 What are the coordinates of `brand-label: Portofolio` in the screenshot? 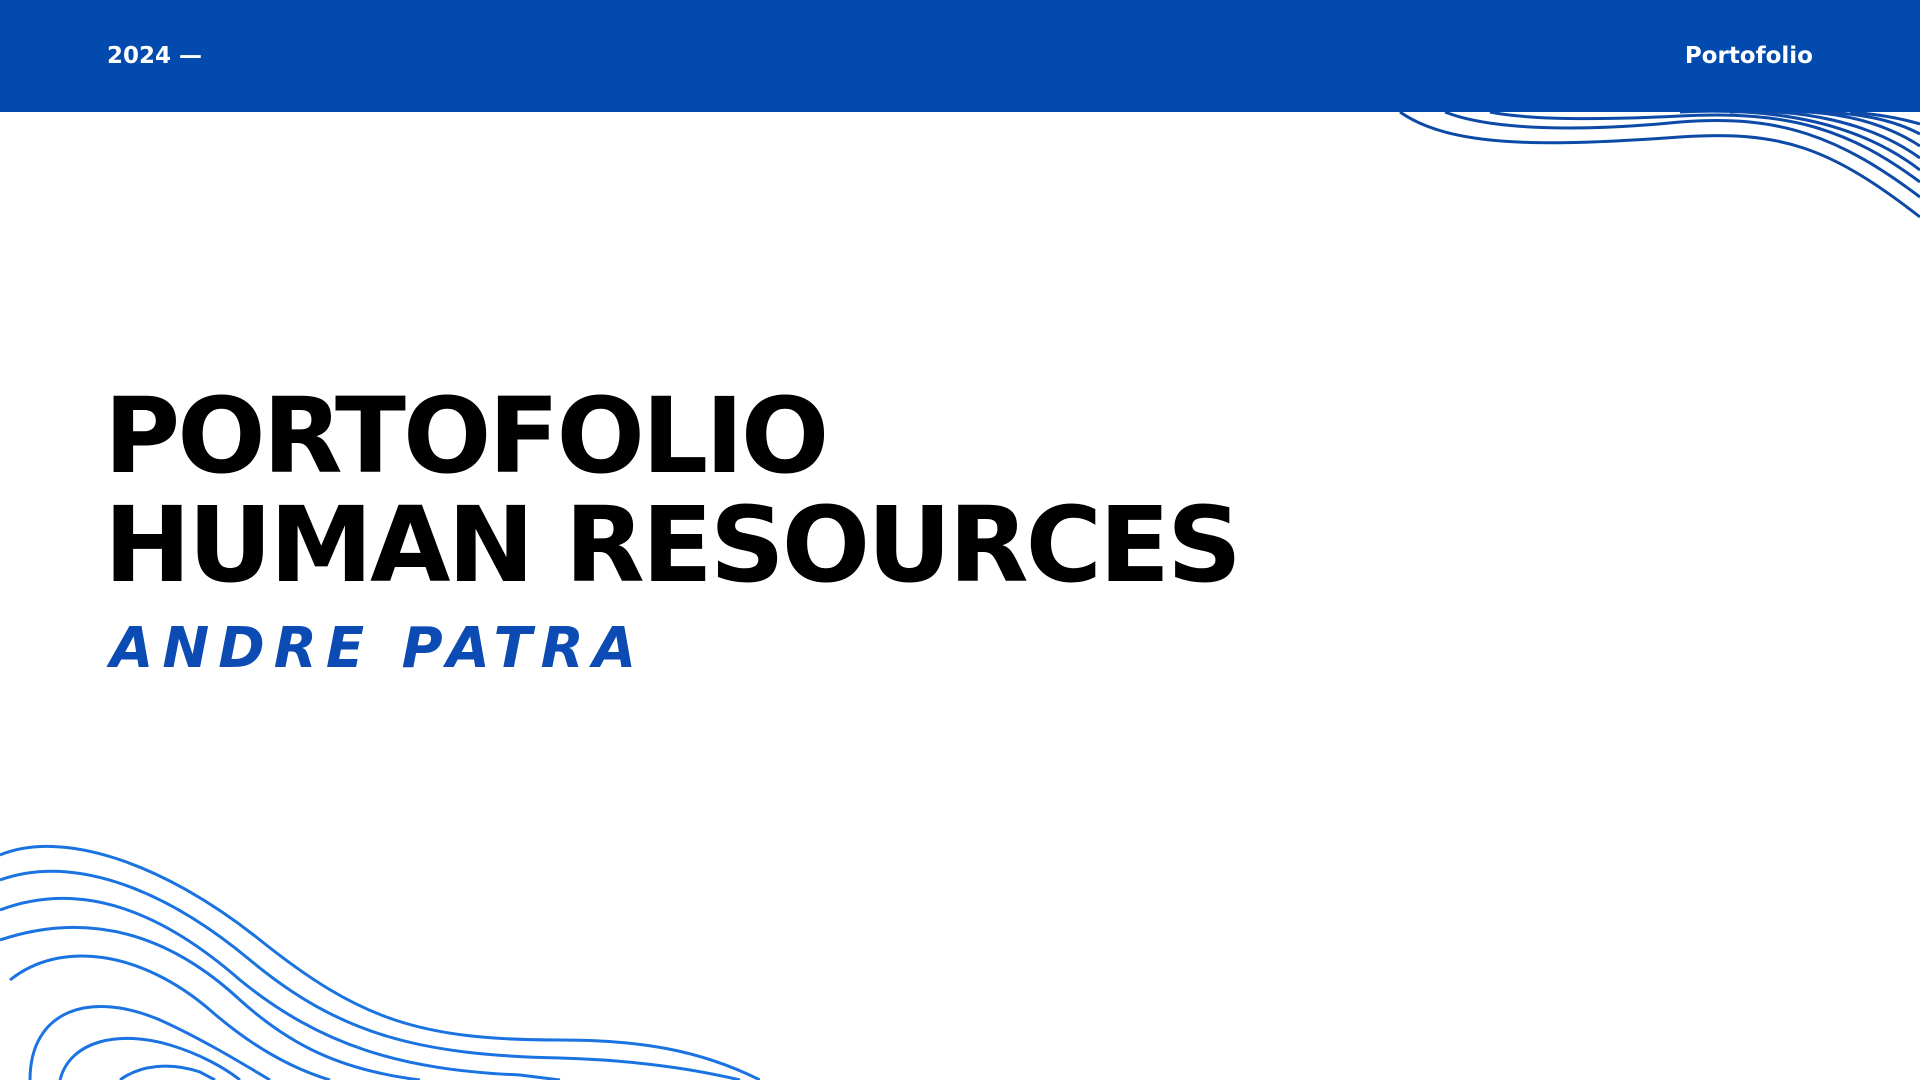 It's located at (1748, 56).